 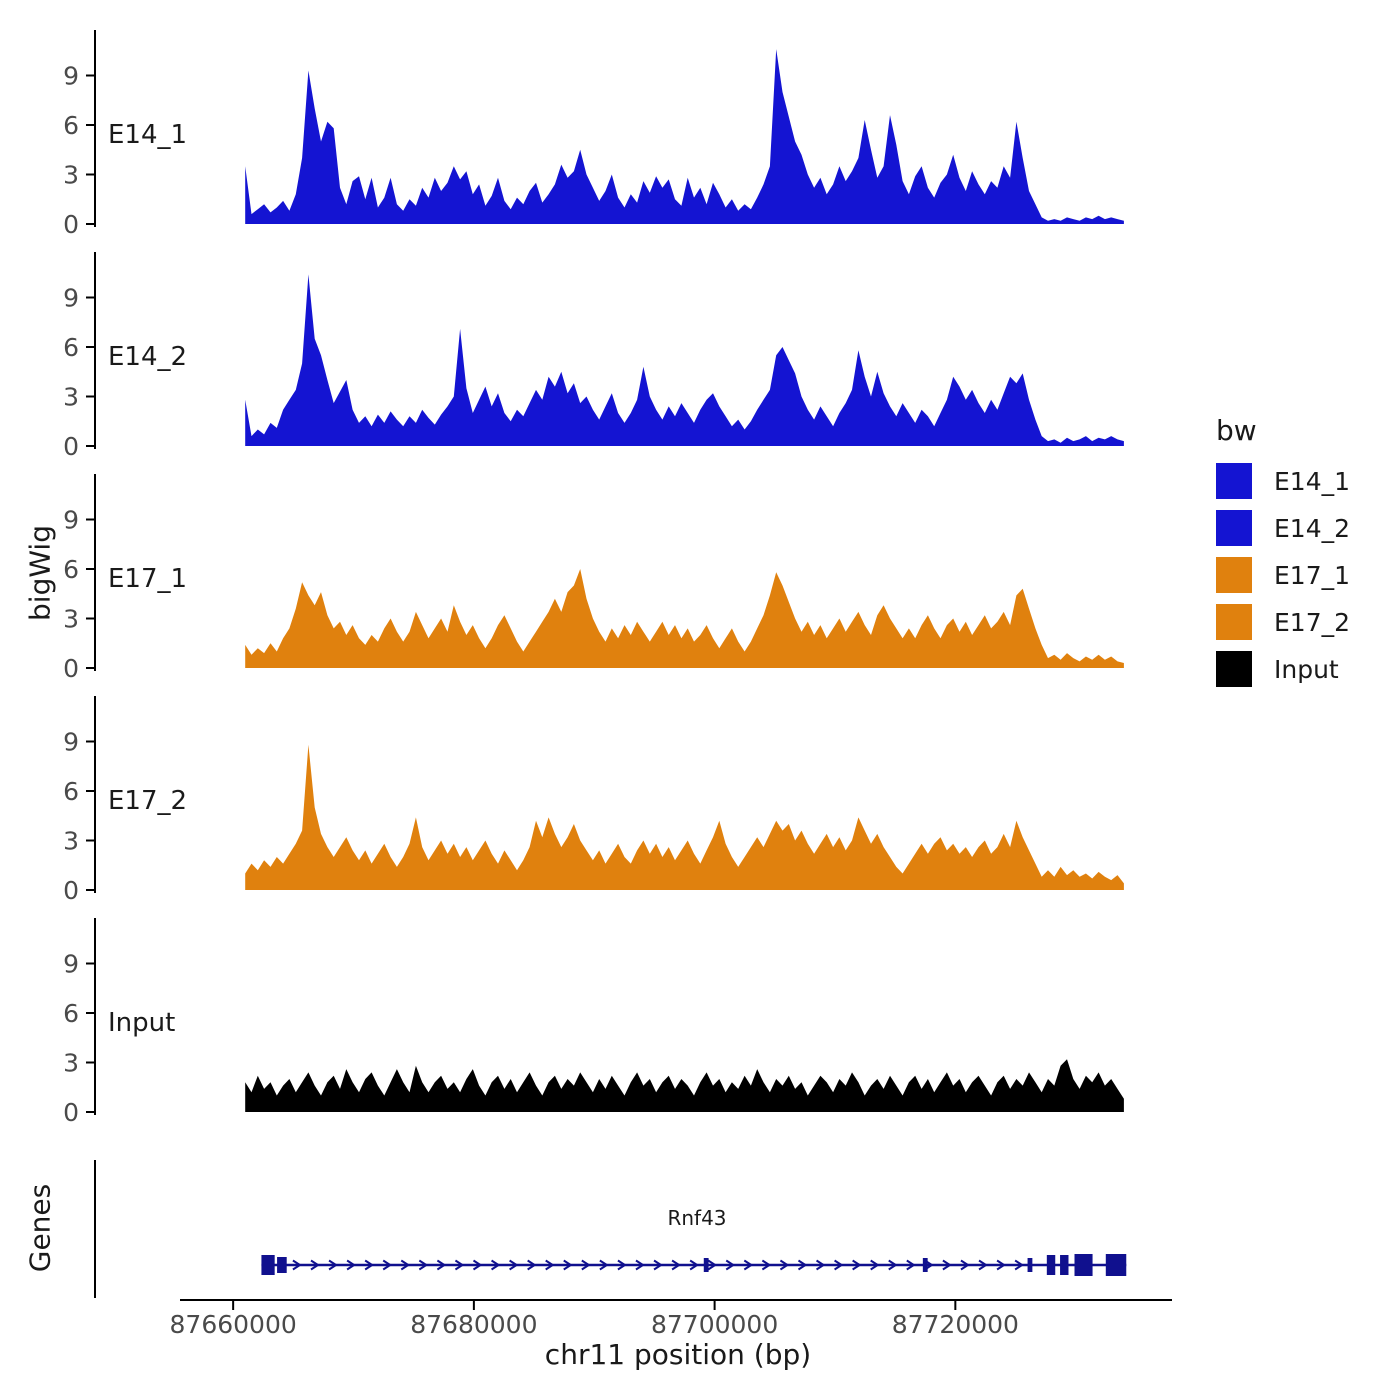 What do you see at coordinates (473, 1324) in the screenshot?
I see `x-tick-label: 87680000` at bounding box center [473, 1324].